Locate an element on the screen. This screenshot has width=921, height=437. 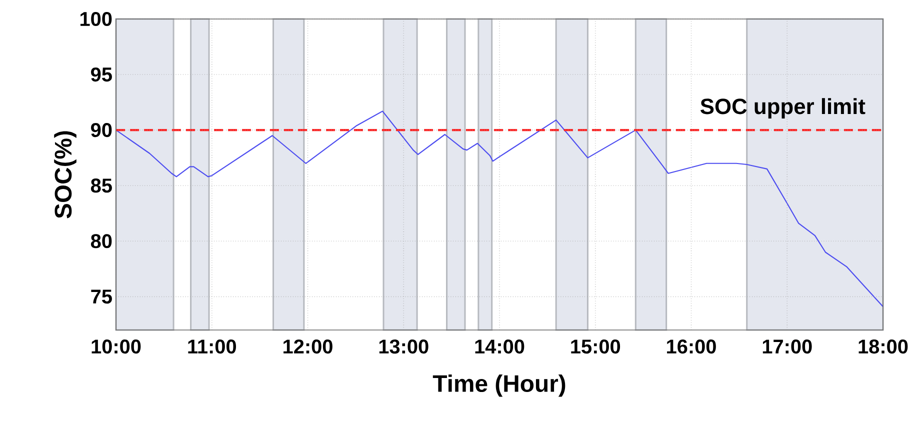
x-tick-label: 14:00 is located at coordinates (499, 347).